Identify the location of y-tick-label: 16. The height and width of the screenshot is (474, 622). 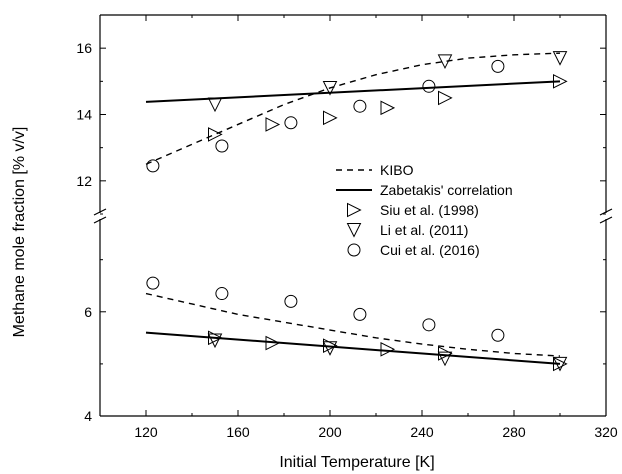
(84, 48).